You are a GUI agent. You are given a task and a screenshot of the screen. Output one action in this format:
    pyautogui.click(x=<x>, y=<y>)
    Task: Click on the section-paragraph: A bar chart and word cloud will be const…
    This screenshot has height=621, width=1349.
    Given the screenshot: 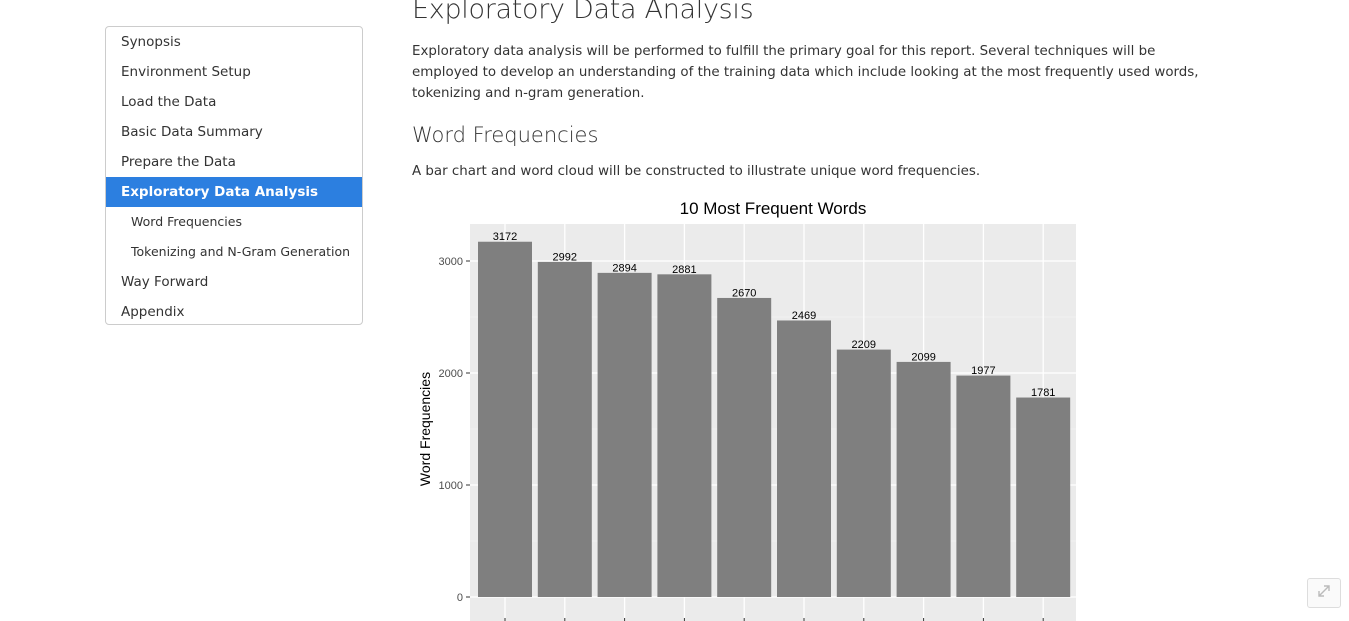 What is the action you would take?
    pyautogui.click(x=696, y=171)
    